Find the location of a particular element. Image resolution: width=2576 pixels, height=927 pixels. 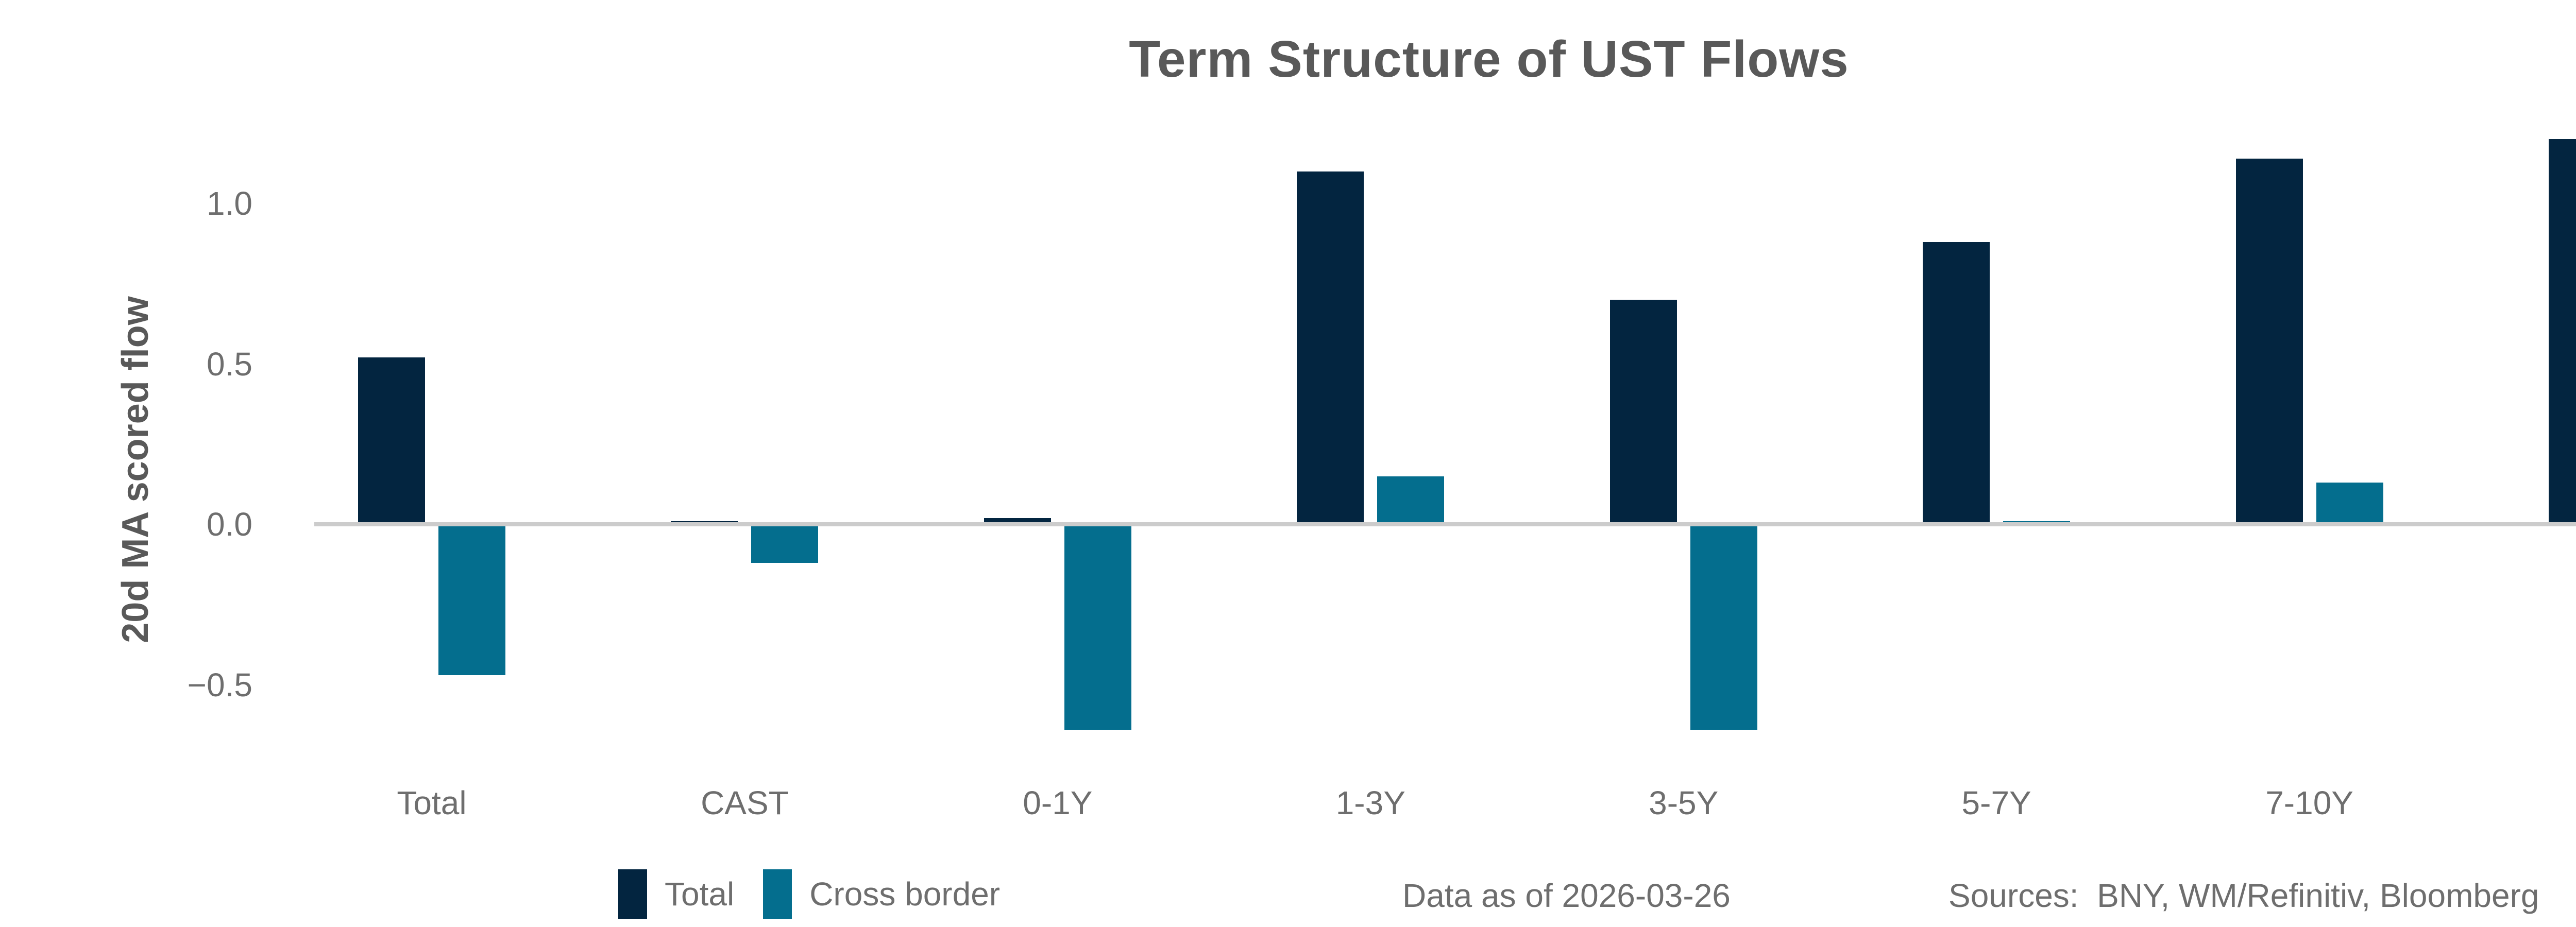

x-tick-label-1-3y: 1-3Y is located at coordinates (1370, 803).